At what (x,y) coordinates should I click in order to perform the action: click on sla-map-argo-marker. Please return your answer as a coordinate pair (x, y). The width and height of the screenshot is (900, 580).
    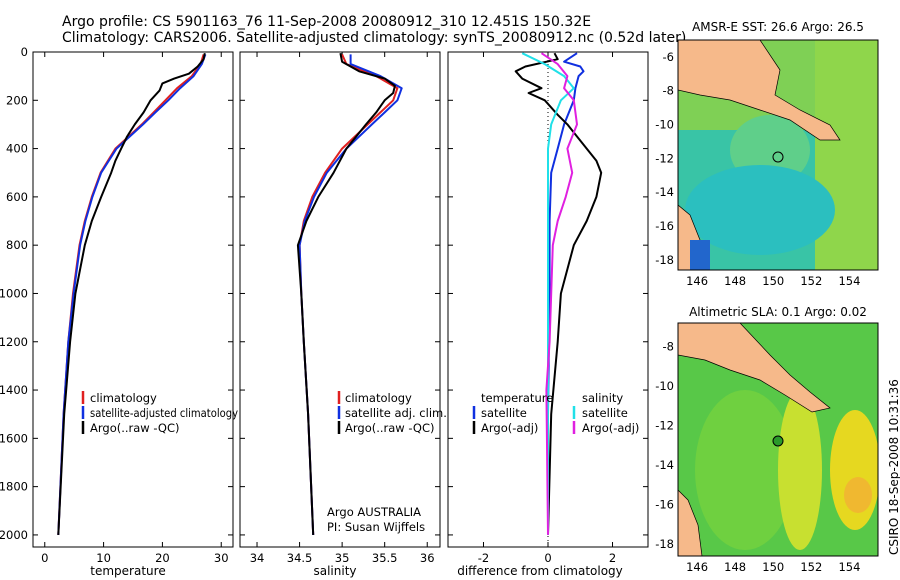
    Looking at the image, I should click on (778, 441).